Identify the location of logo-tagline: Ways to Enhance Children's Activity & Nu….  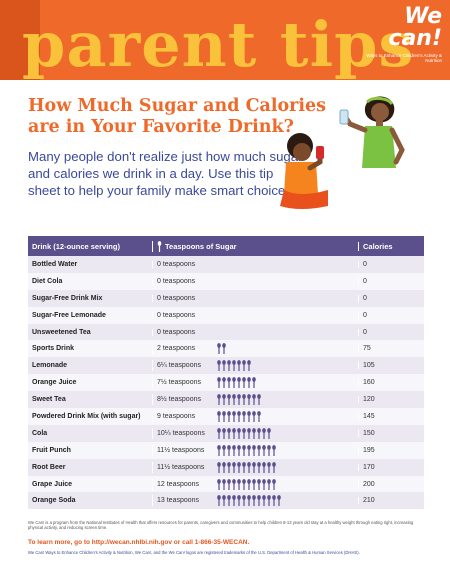
(404, 58).